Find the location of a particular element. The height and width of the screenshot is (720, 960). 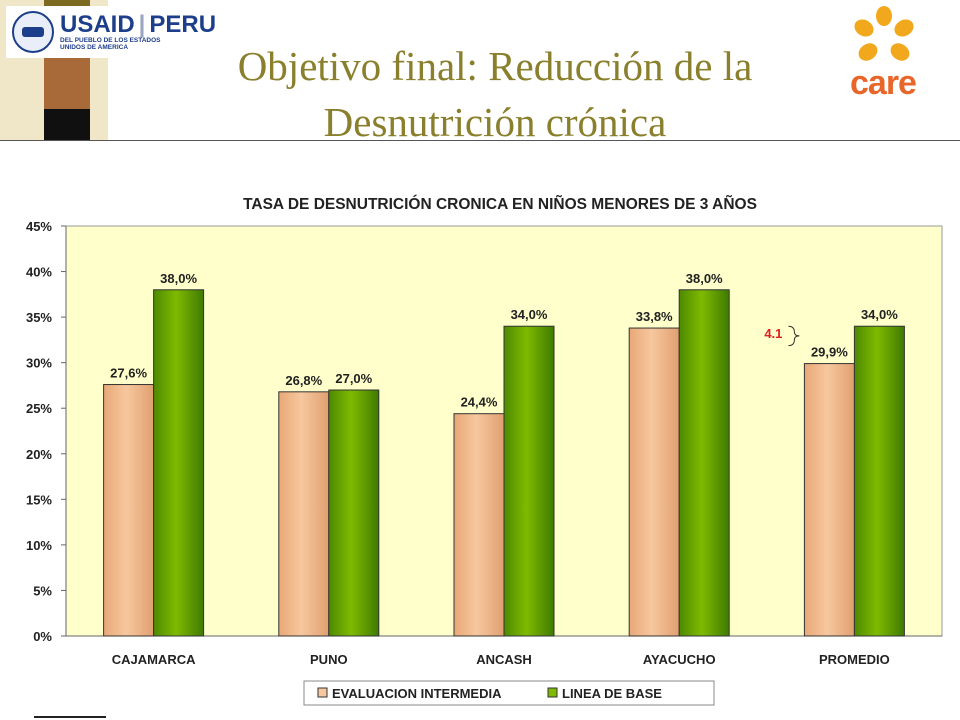

legend: EVALUACION INTERMEDIA LINEA DE BASE is located at coordinates (509, 693).